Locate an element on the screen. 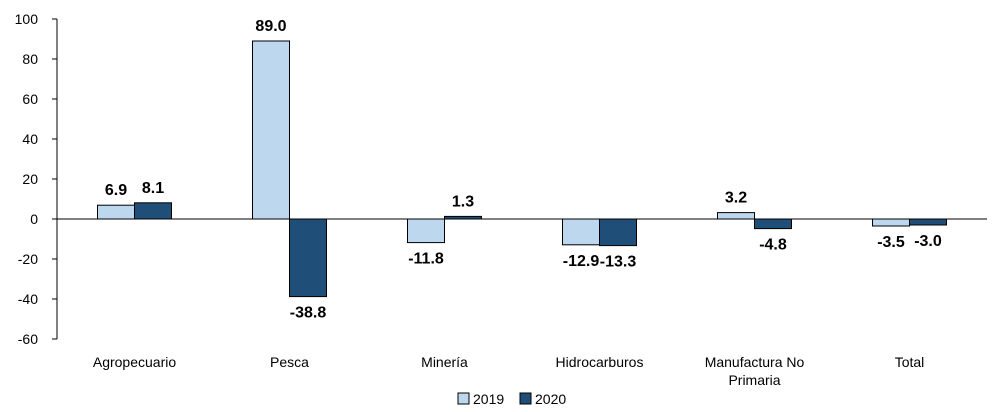 The height and width of the screenshot is (412, 992). category-label: Minería is located at coordinates (444, 362).